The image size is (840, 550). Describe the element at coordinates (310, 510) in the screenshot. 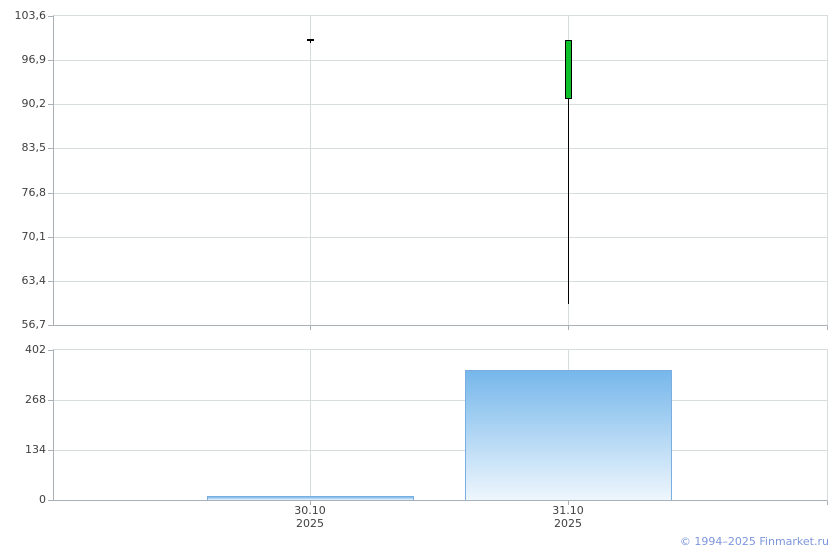

I see `x-axis-label-date: 30.10` at that location.